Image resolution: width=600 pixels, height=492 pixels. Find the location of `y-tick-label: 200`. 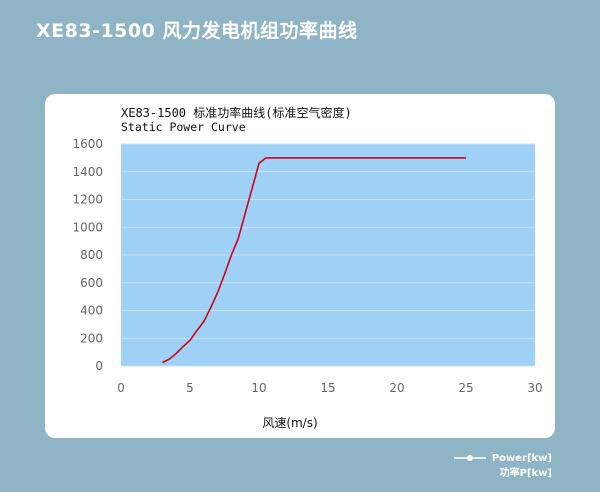

y-tick-label: 200 is located at coordinates (91, 338).